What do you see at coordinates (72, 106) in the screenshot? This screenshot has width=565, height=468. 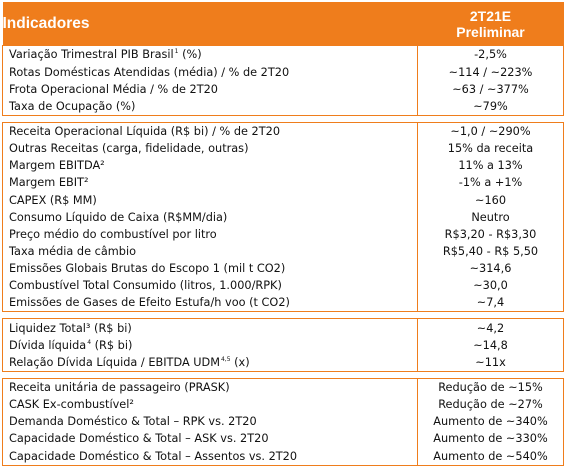 I see `indicator-label-text: Taxa de Ocupação (%)` at bounding box center [72, 106].